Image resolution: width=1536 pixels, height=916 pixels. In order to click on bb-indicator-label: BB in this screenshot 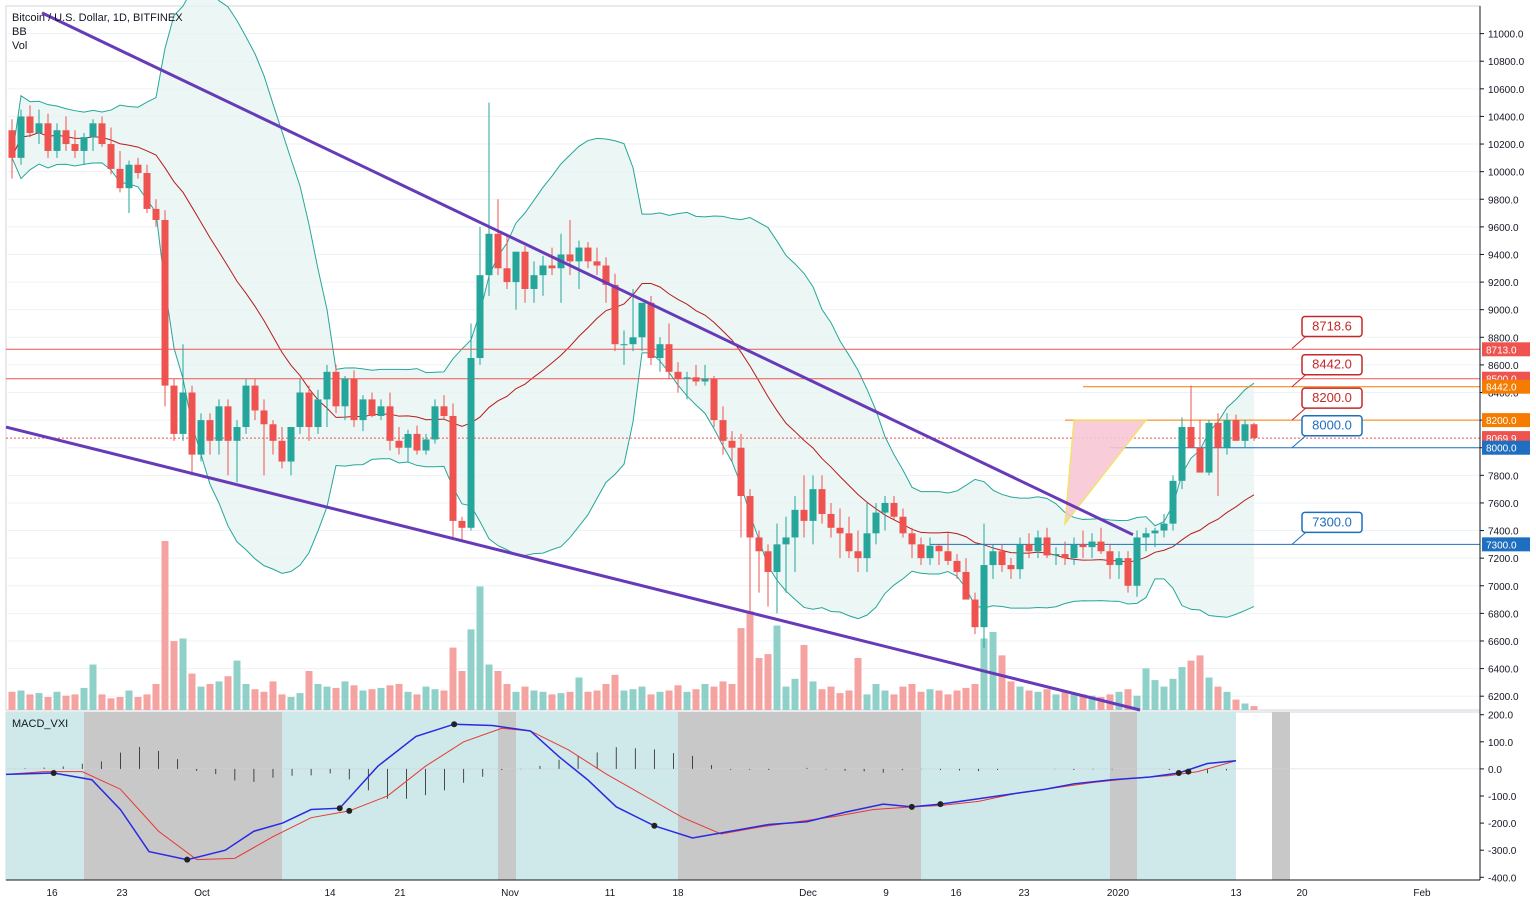, I will do `click(19, 32)`.